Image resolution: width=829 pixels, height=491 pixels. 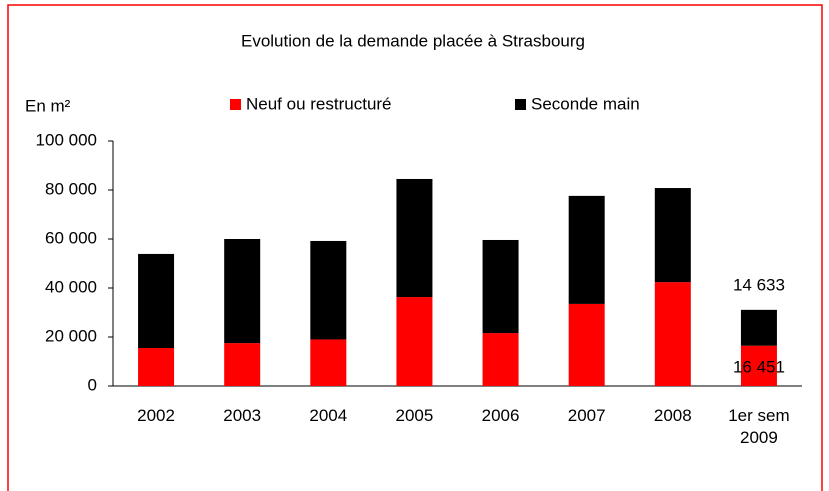 What do you see at coordinates (328, 415) in the screenshot?
I see `x-tick-label: 2004` at bounding box center [328, 415].